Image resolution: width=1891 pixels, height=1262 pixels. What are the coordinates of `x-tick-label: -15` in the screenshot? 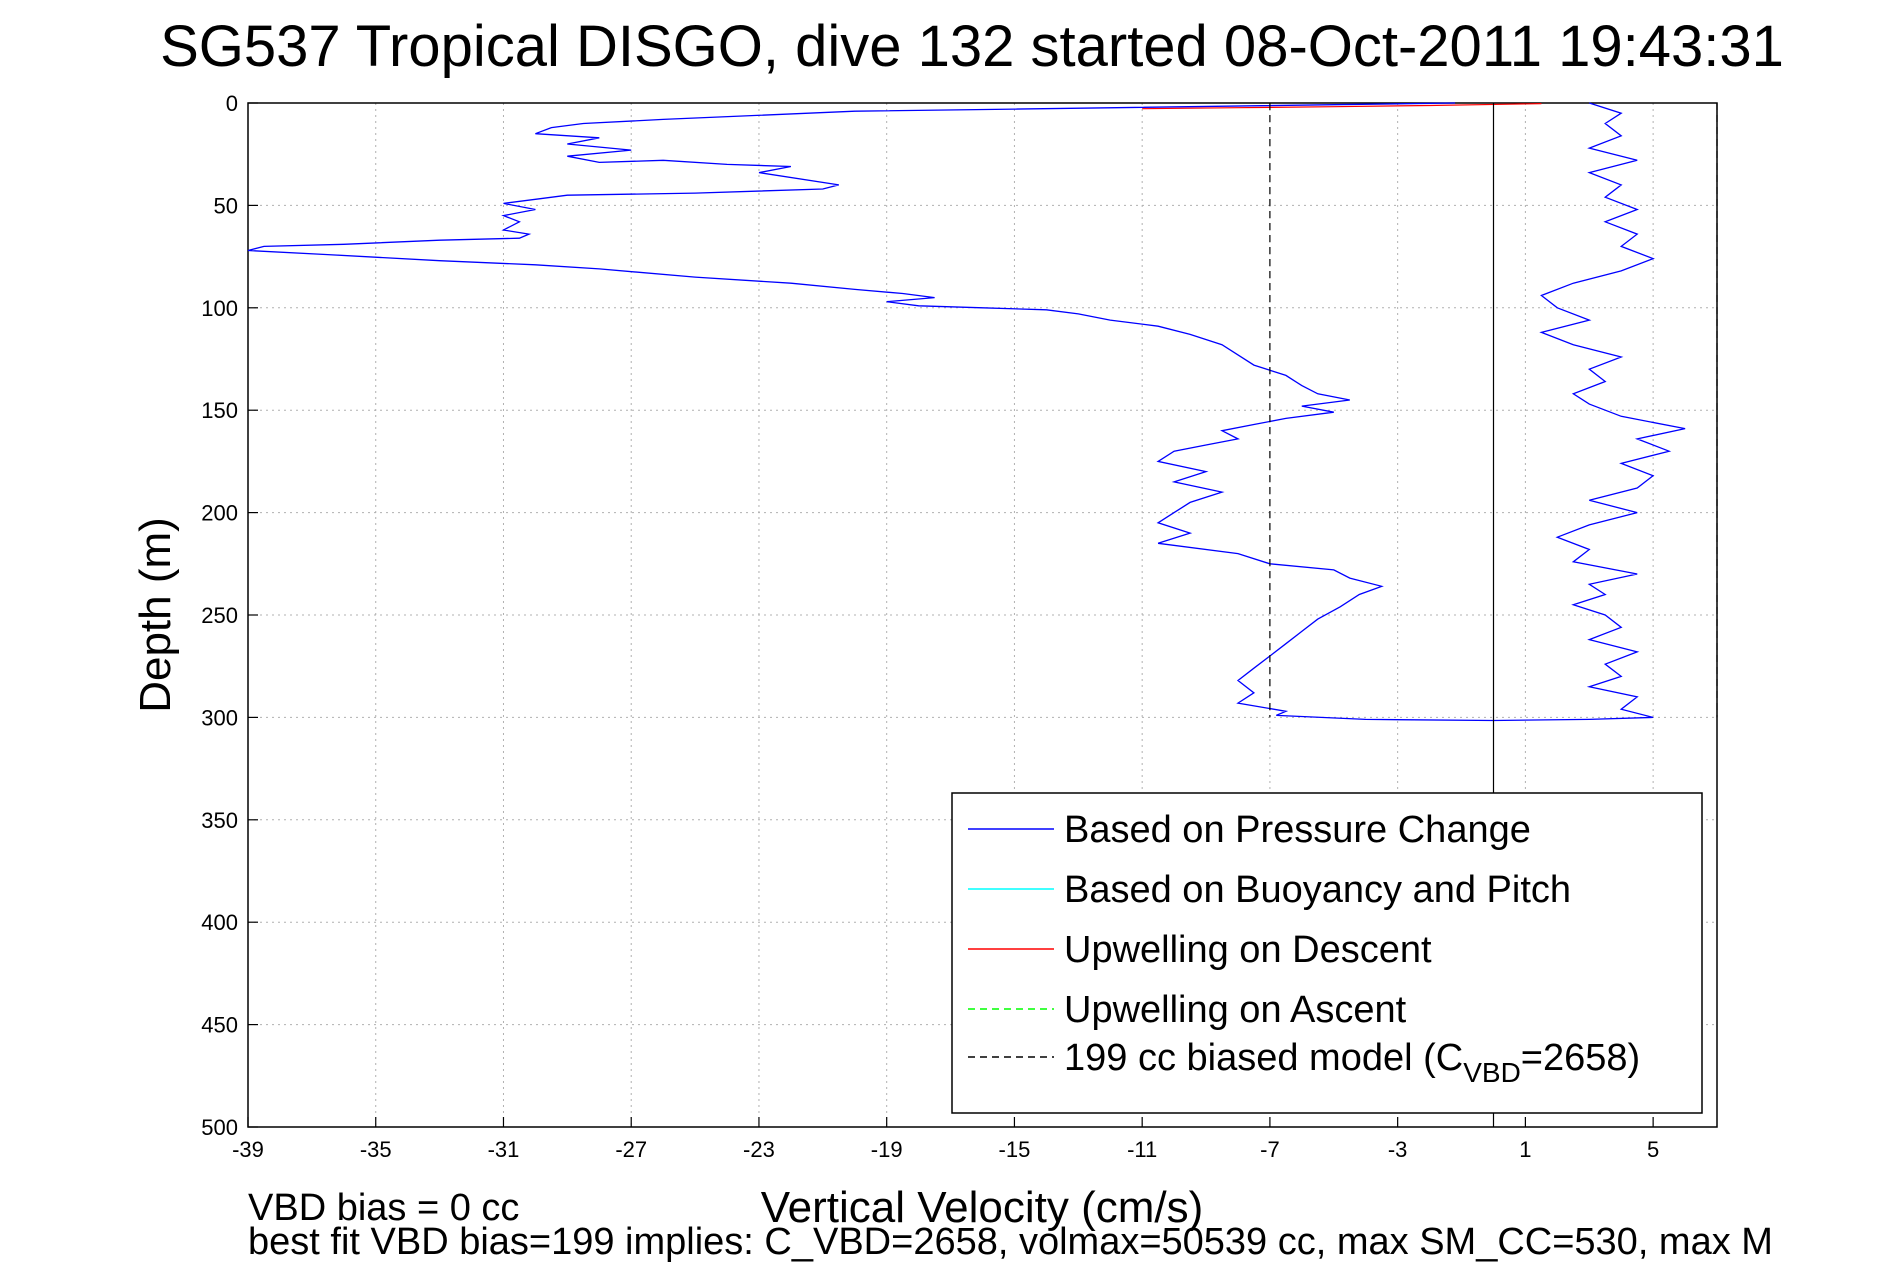 It's located at (1015, 1149).